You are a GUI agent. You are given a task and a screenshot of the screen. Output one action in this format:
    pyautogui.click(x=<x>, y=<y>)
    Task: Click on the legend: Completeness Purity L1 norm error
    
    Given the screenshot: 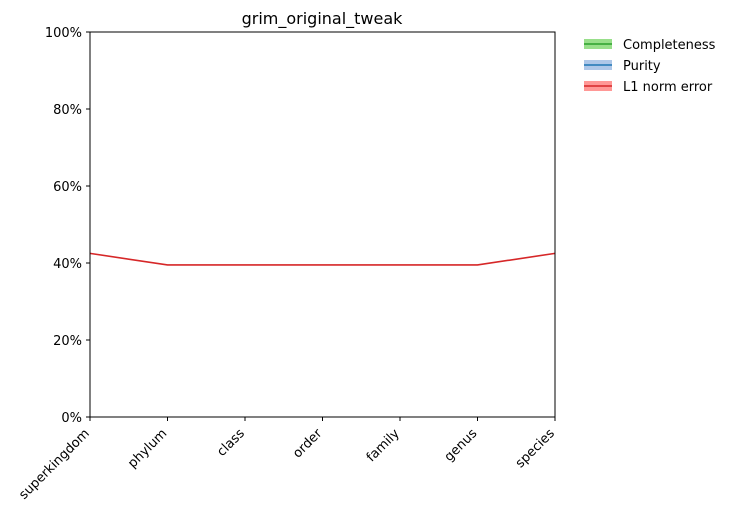 What is the action you would take?
    pyautogui.click(x=650, y=66)
    